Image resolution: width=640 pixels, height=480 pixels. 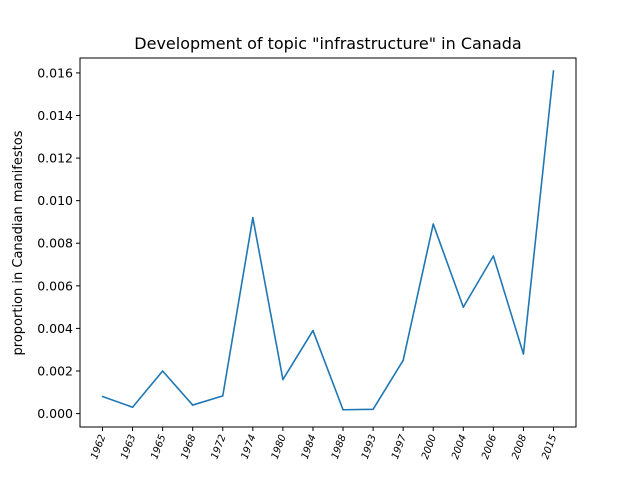 What do you see at coordinates (309, 447) in the screenshot?
I see `x-tick-label: 1984` at bounding box center [309, 447].